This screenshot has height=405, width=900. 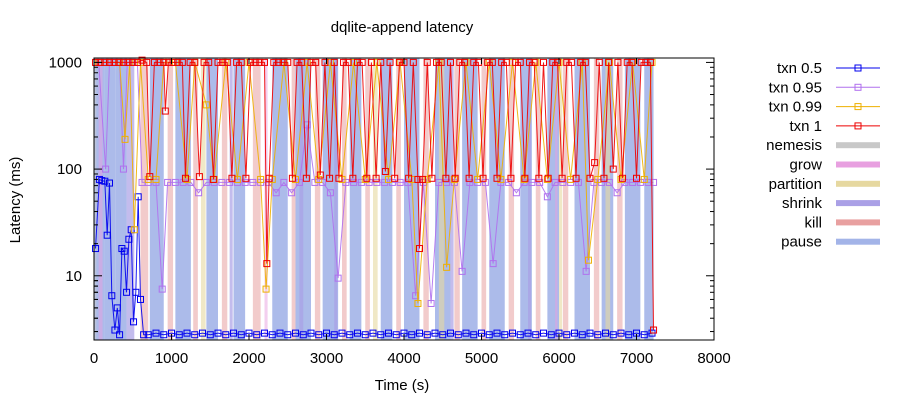 What do you see at coordinates (799, 68) in the screenshot?
I see `legend-label: txn 0.5` at bounding box center [799, 68].